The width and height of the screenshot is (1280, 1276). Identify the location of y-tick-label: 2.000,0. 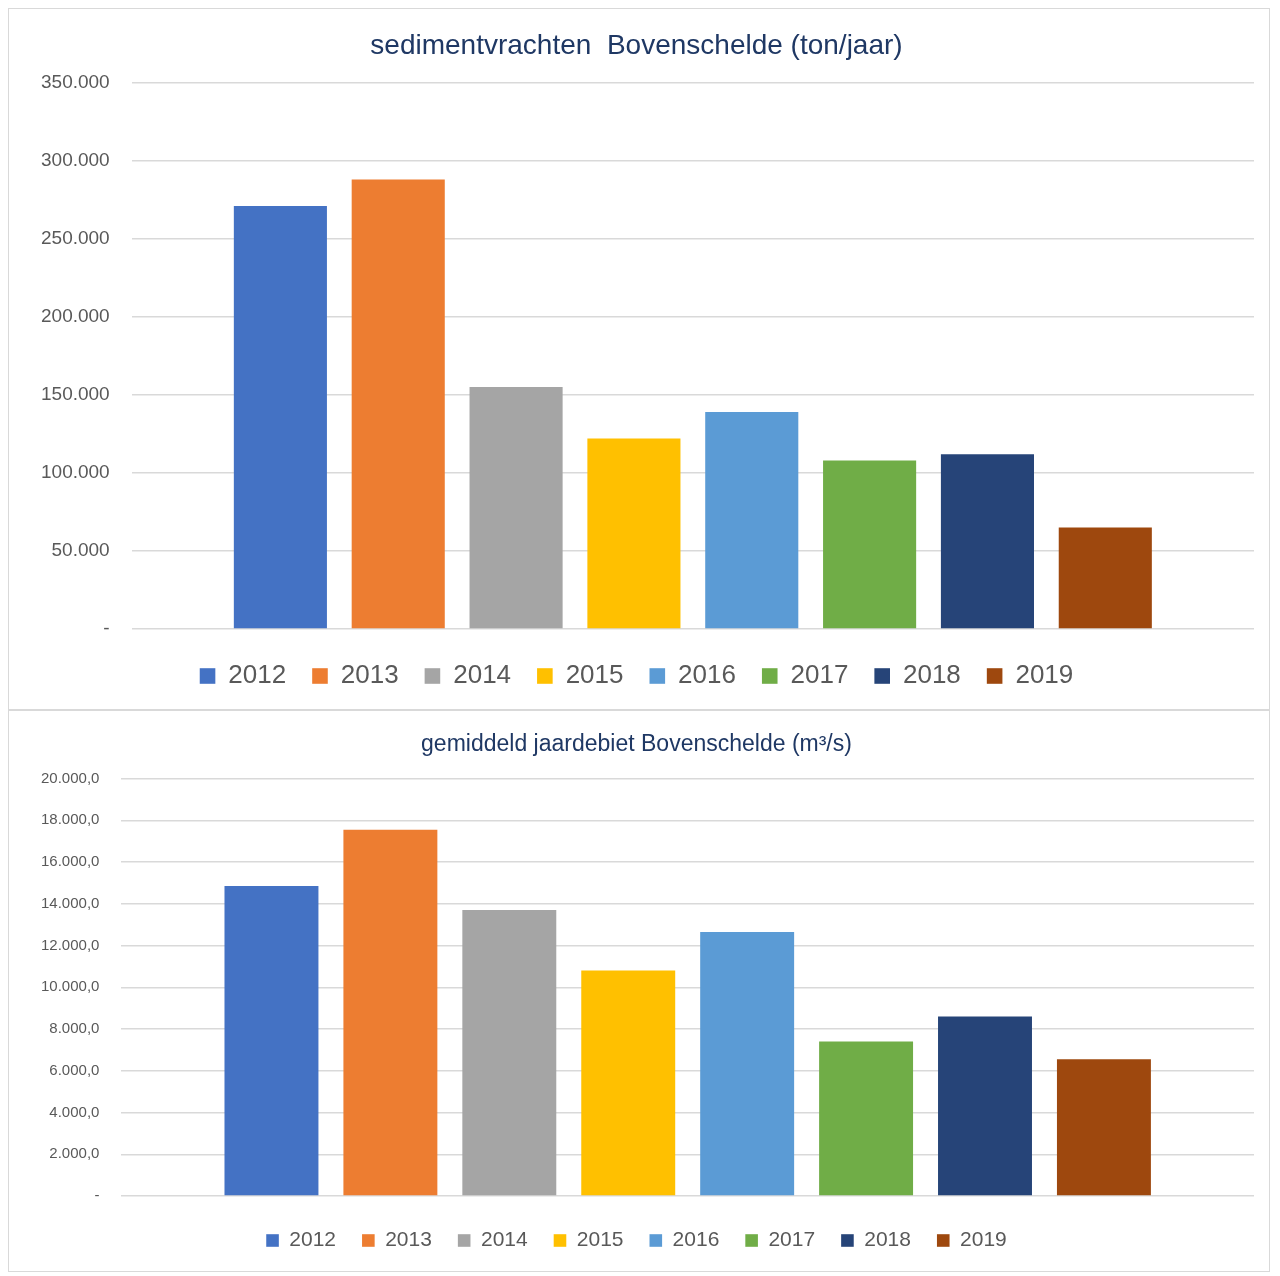
(74, 1153).